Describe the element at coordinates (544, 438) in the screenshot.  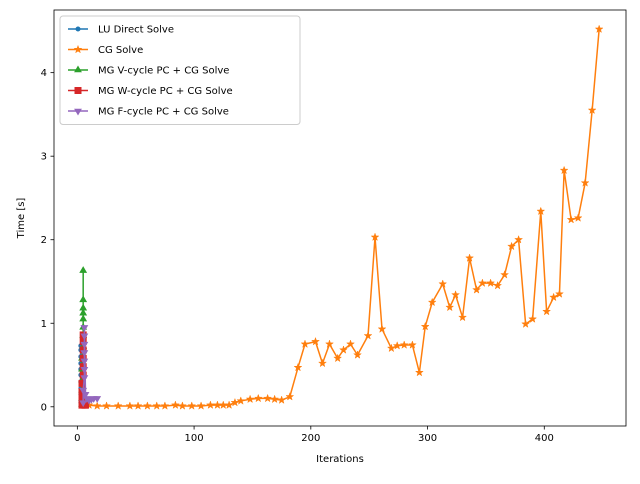
I see `x-tick-label: 400` at that location.